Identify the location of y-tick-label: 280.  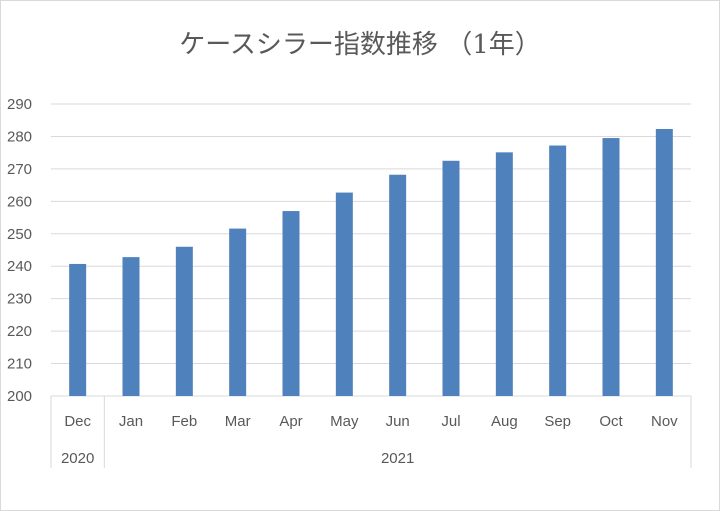
(19, 136).